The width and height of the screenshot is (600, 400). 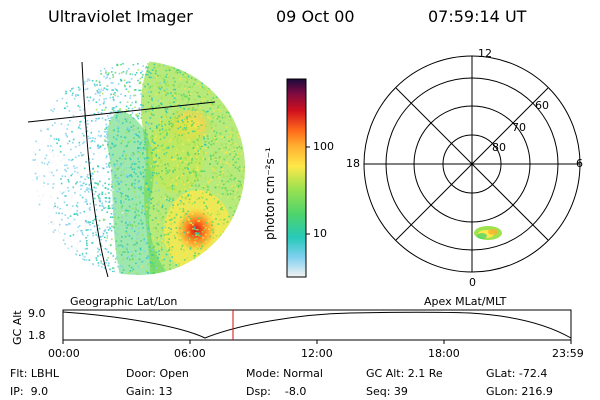 What do you see at coordinates (519, 391) in the screenshot?
I see `status-glon: GLon: 216.9` at bounding box center [519, 391].